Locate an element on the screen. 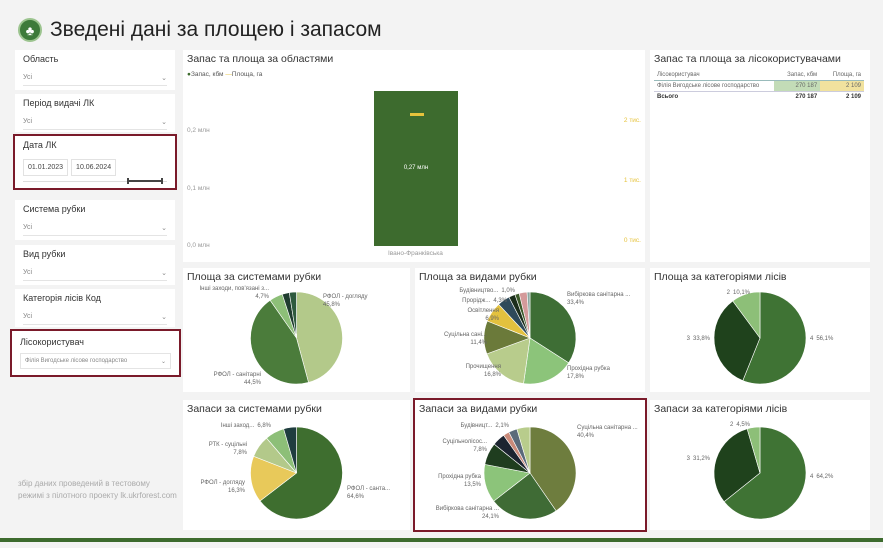 This screenshot has height=548, width=883. slice-percent: 4,3% is located at coordinates (500, 301).